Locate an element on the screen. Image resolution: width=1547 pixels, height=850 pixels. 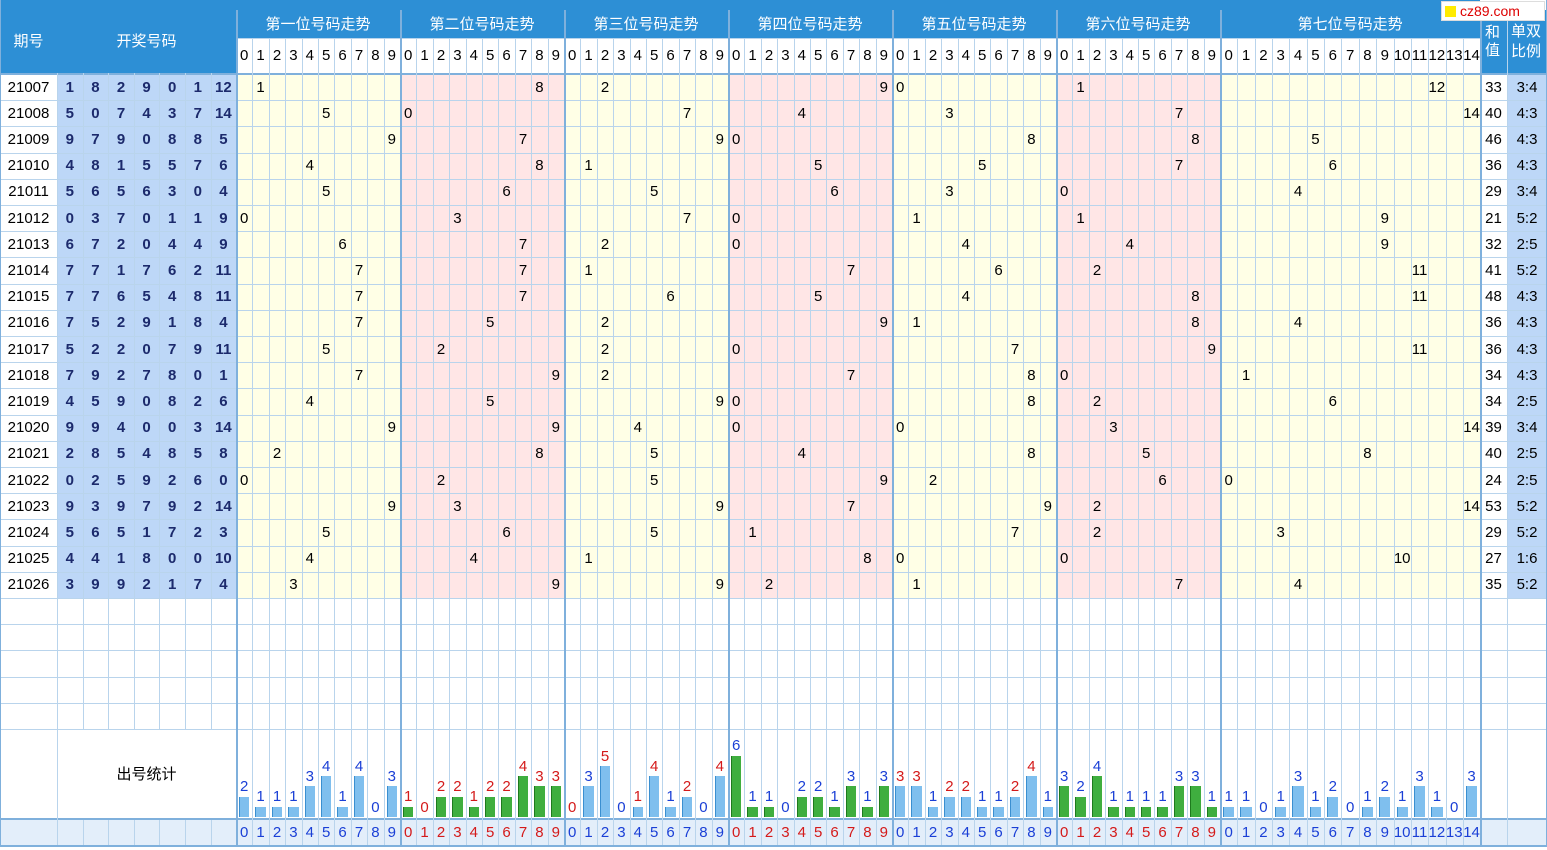
draw-number: 7 is located at coordinates (95, 139).